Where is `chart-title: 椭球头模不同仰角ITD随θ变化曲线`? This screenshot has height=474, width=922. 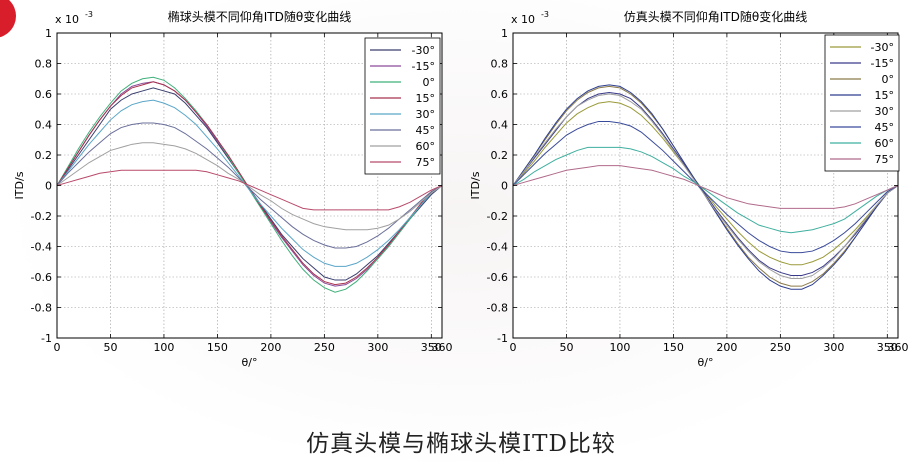 chart-title: 椭球头模不同仰角ITD随θ变化曲线 is located at coordinates (259, 16).